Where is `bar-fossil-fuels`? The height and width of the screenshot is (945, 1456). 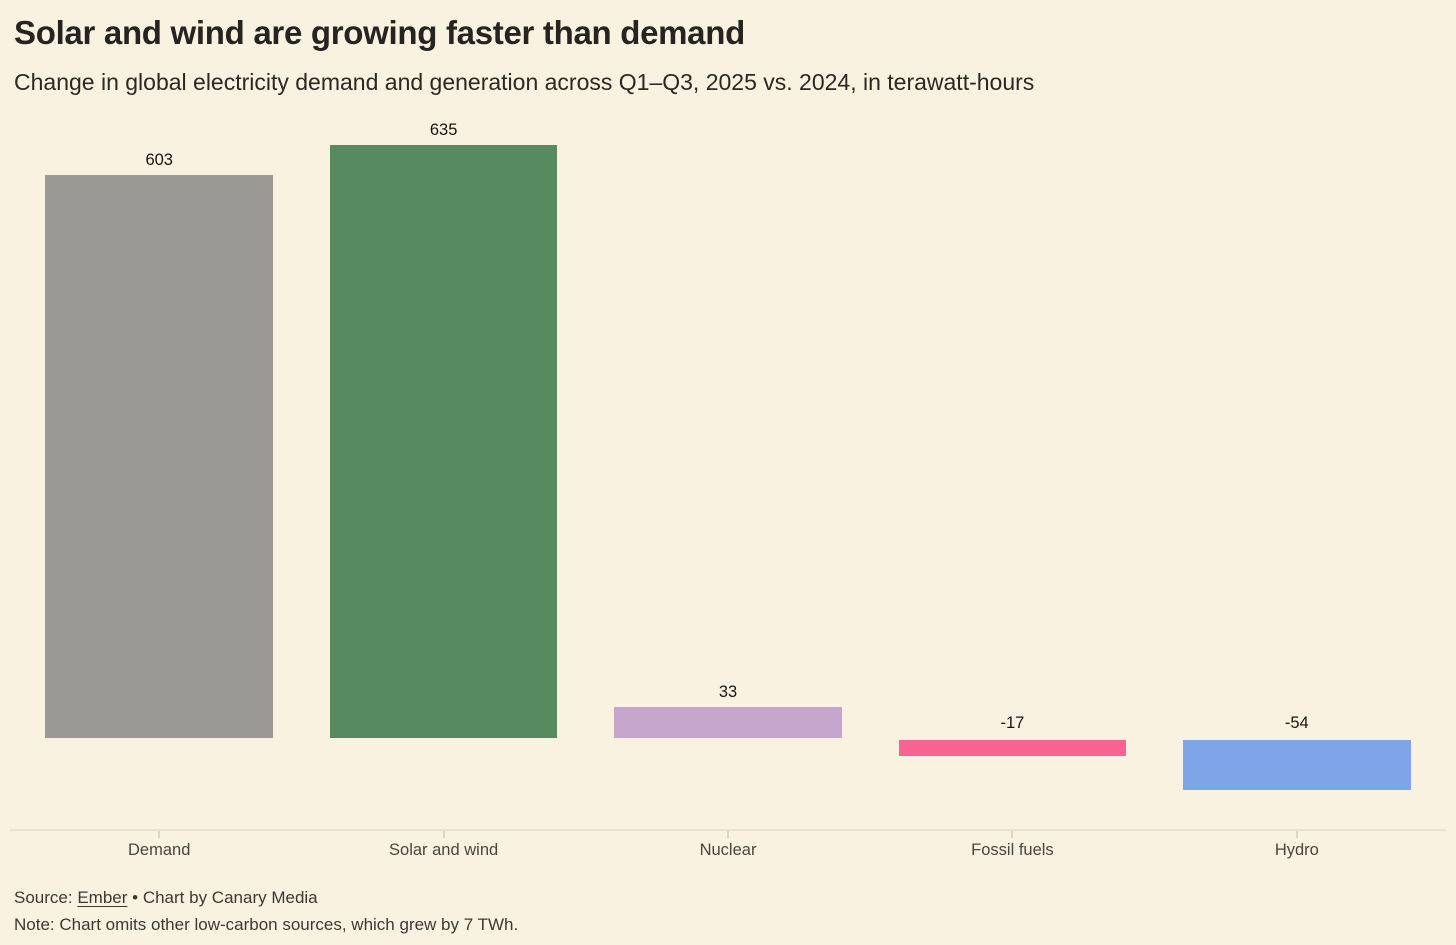 bar-fossil-fuels is located at coordinates (1012, 748).